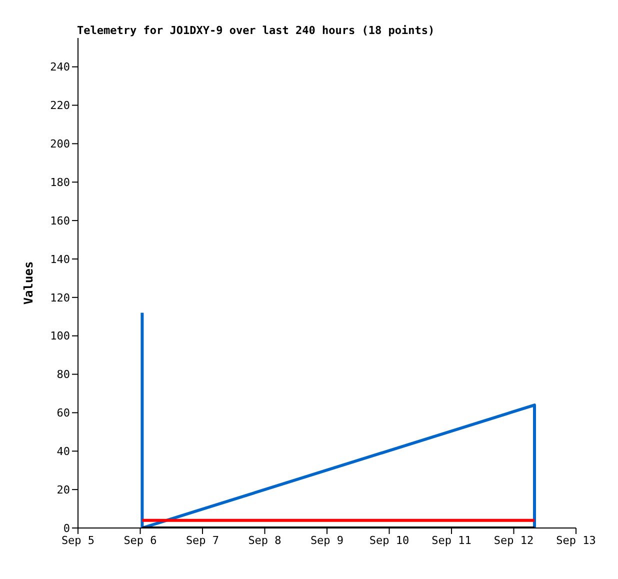 This screenshot has width=618, height=579. I want to click on y-axis-title: Values, so click(28, 283).